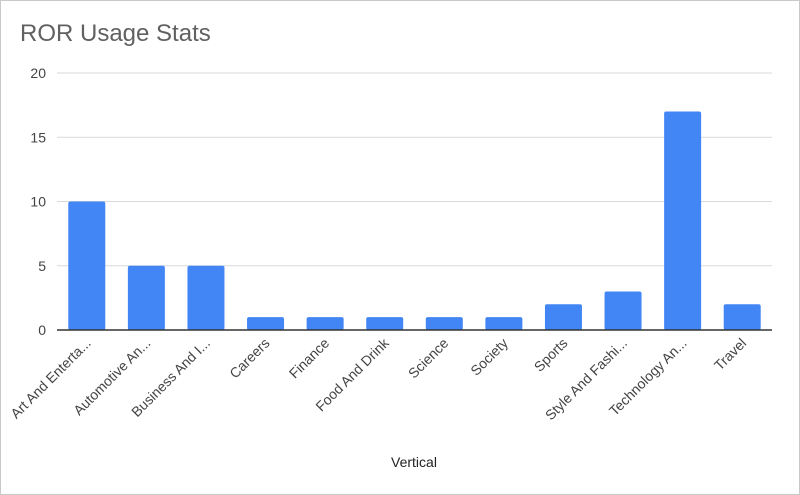 This screenshot has width=800, height=495. I want to click on x-tick-label: Sports, so click(551, 355).